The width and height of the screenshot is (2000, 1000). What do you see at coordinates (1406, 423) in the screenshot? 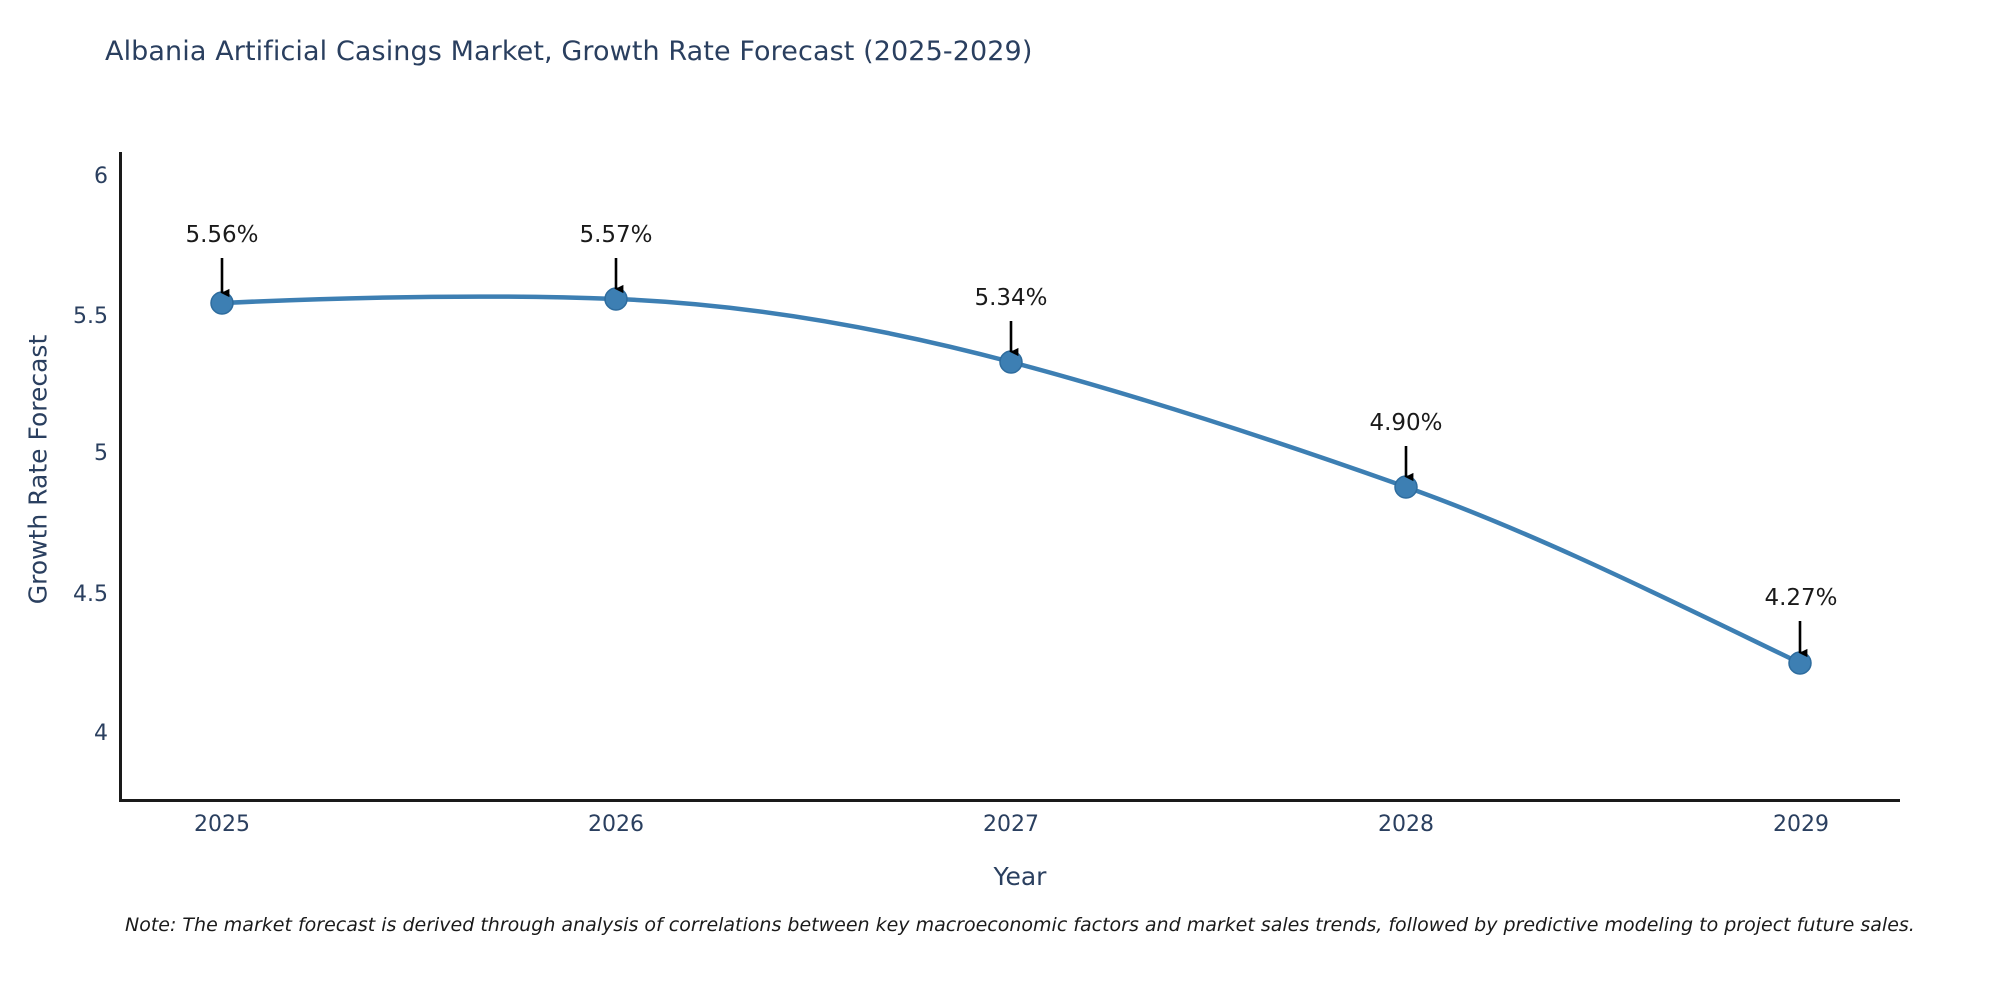
I see `data-label-2028: 4.90%` at bounding box center [1406, 423].